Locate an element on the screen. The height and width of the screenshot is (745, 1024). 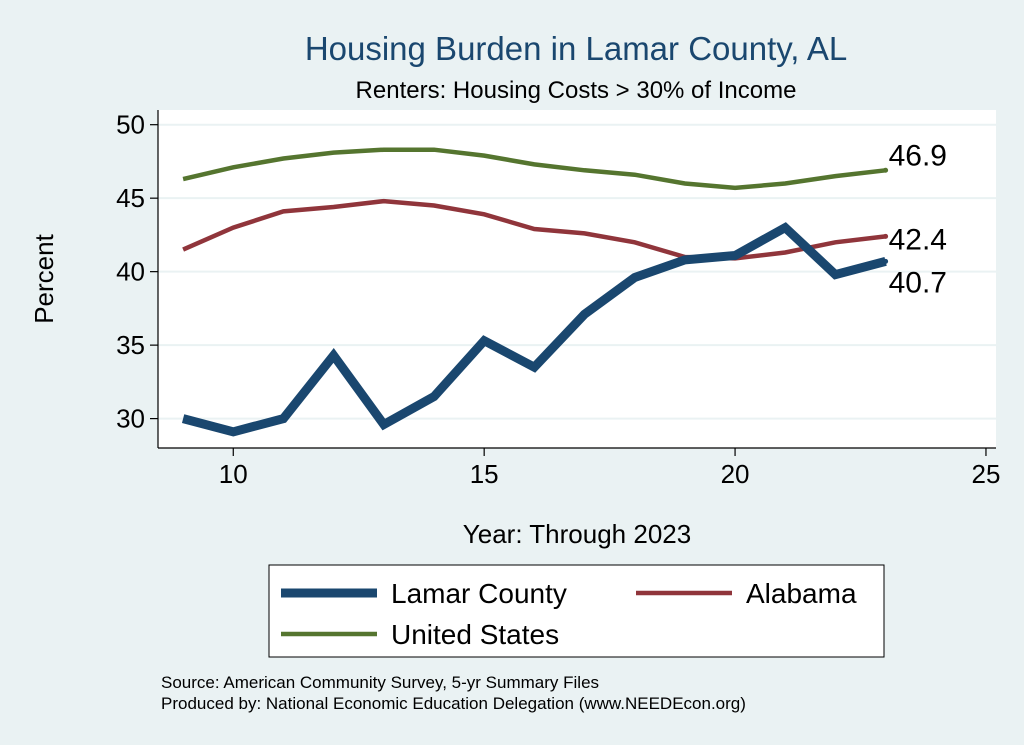
y-axis-title: Percent is located at coordinates (44, 278).